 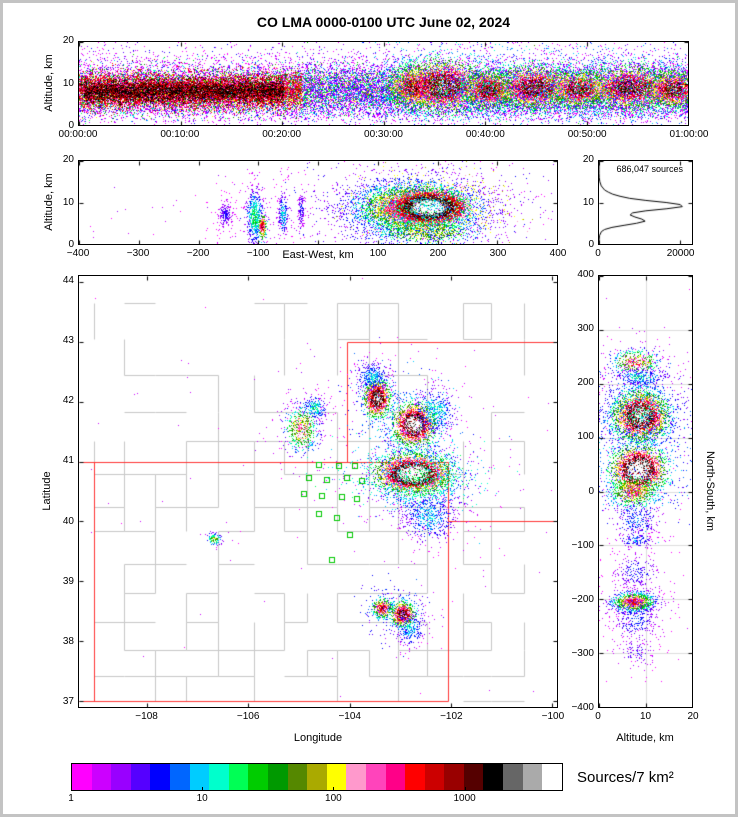 What do you see at coordinates (71, 125) in the screenshot?
I see `time_height-y-tick-label: 0` at bounding box center [71, 125].